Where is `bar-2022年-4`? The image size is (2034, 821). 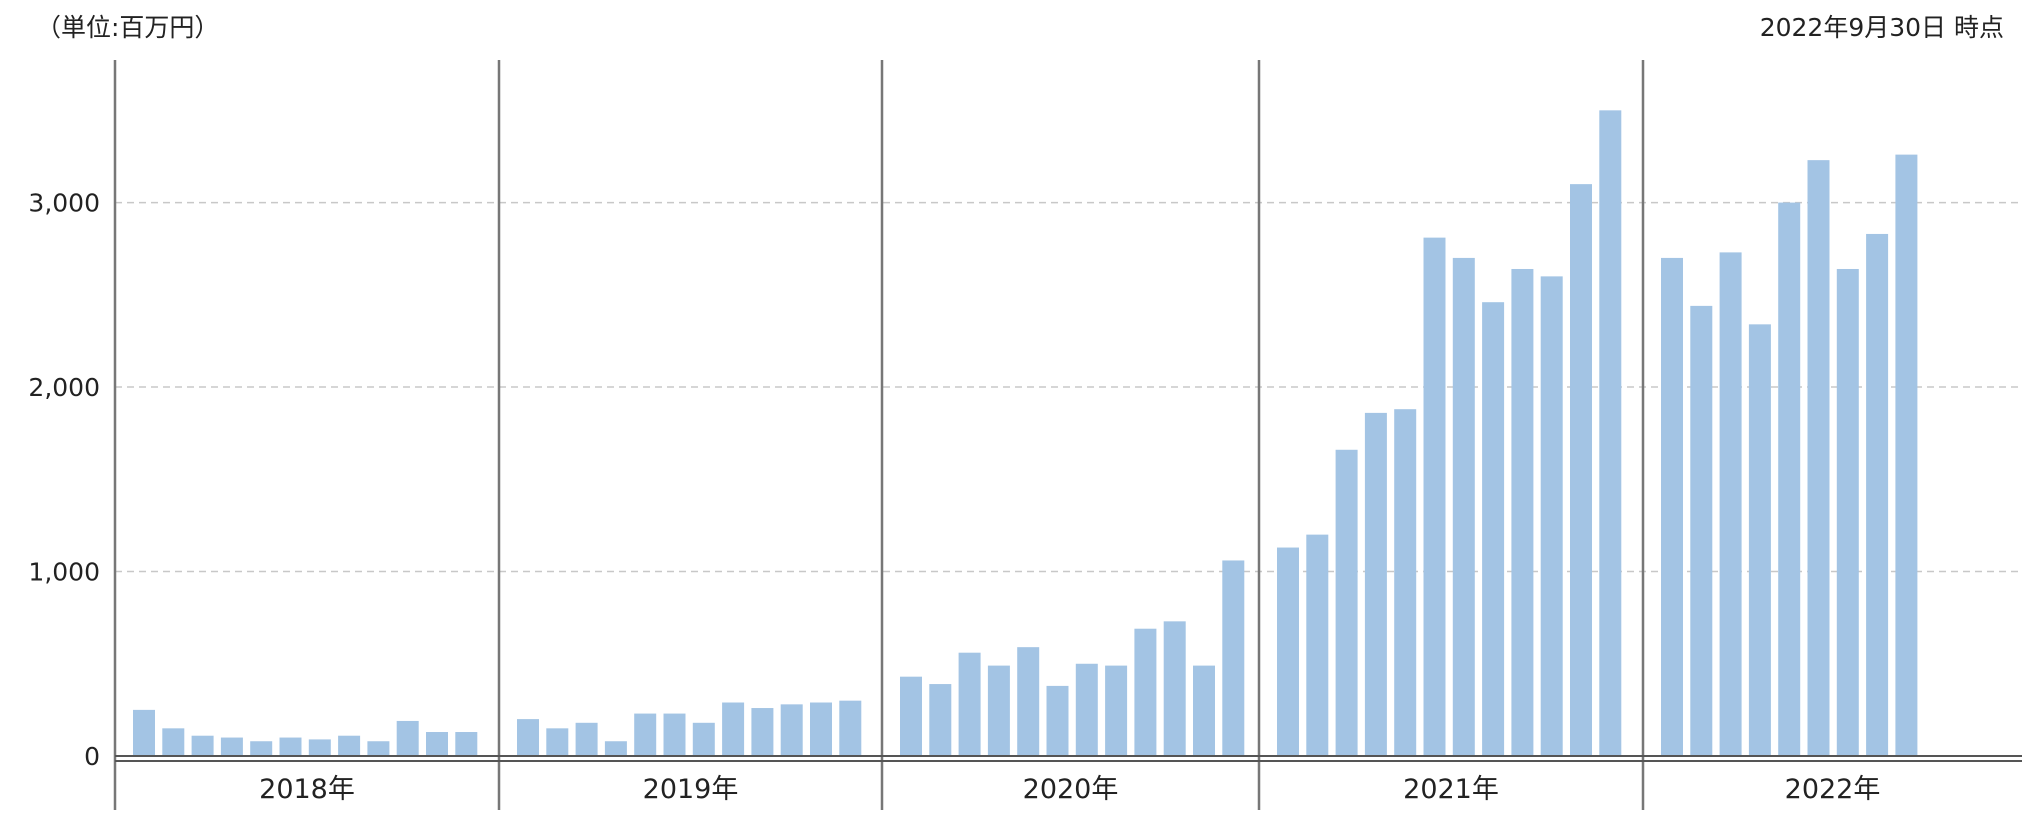
bar-2022年-4 is located at coordinates (1759, 540).